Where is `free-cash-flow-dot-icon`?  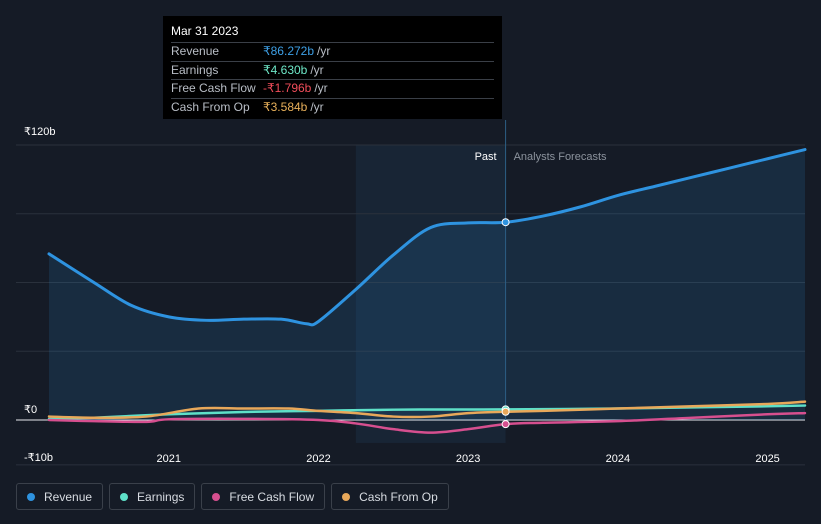 free-cash-flow-dot-icon is located at coordinates (216, 496).